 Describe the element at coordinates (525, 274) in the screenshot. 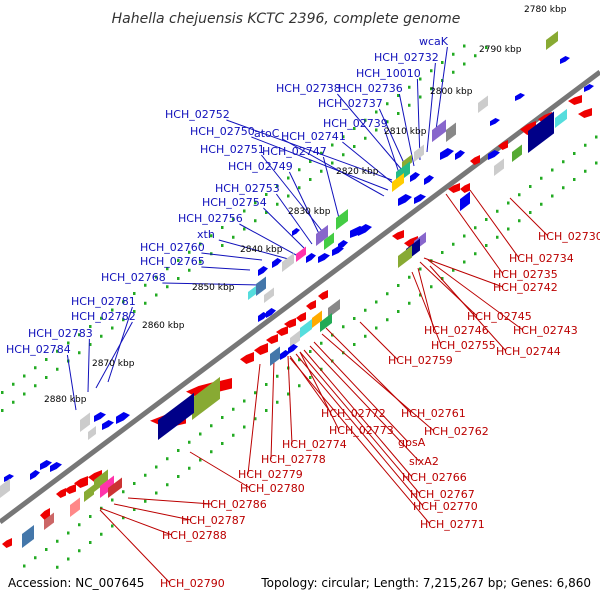

I see `gene-label: HCH_02735` at that location.